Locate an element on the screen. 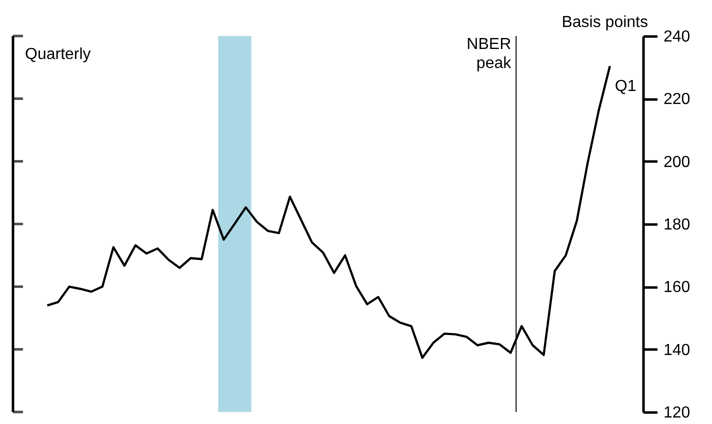 This screenshot has width=712, height=424. y-tick-label: 120 is located at coordinates (677, 413).